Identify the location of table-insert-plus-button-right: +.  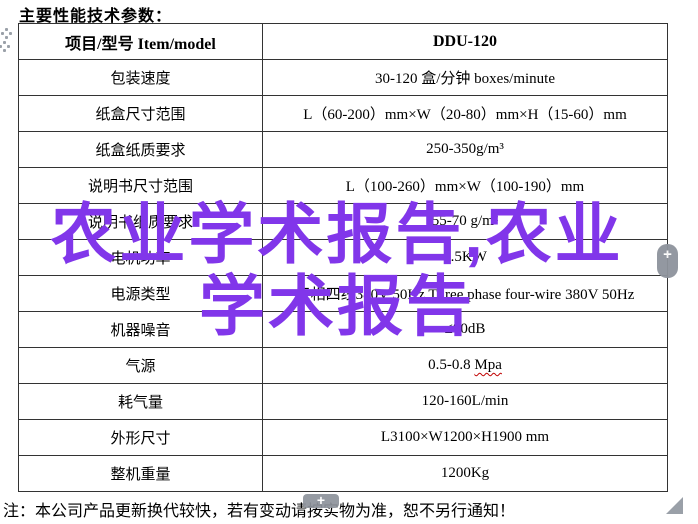
(667, 261).